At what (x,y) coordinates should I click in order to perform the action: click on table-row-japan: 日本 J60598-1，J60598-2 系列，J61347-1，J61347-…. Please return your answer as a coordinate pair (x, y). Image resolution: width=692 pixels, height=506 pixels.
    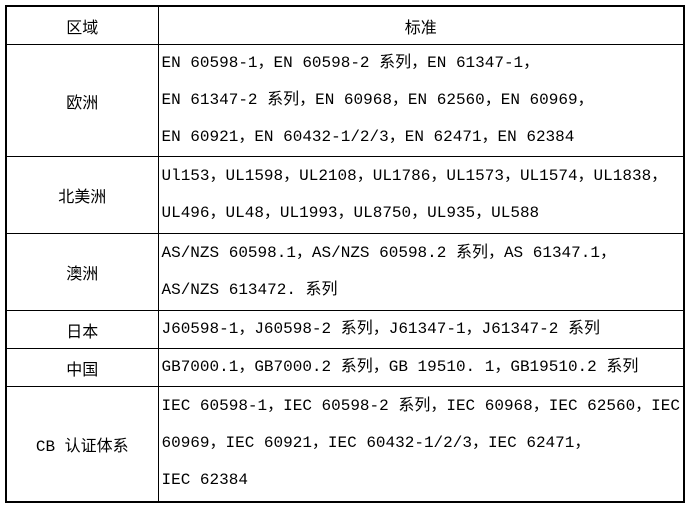
    Looking at the image, I should click on (345, 329).